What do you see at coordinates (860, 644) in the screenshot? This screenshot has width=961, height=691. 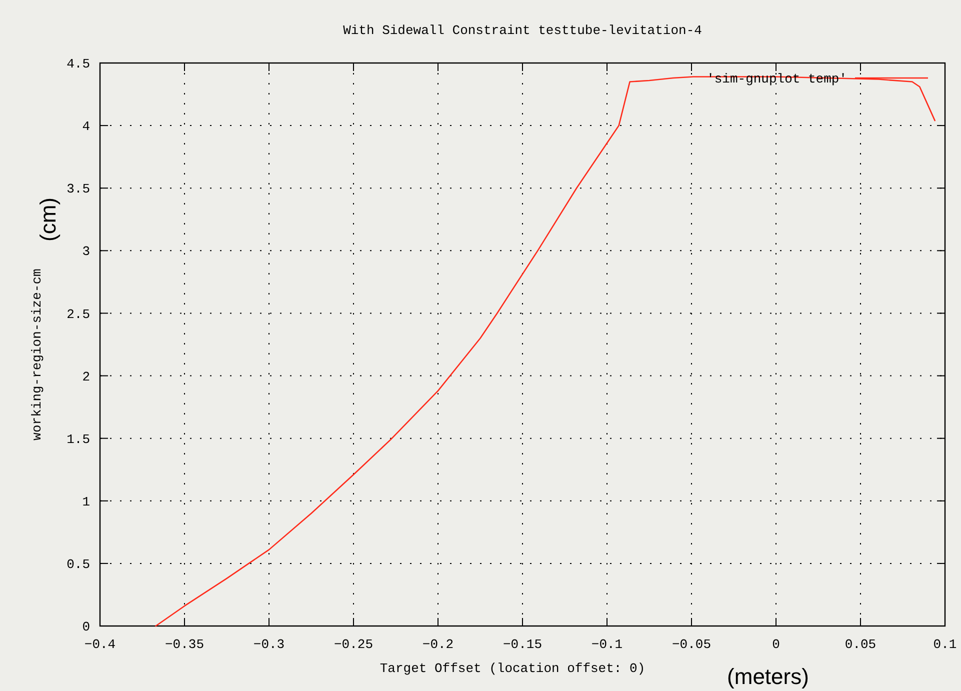 I see `x-tick-label: 0.05` at bounding box center [860, 644].